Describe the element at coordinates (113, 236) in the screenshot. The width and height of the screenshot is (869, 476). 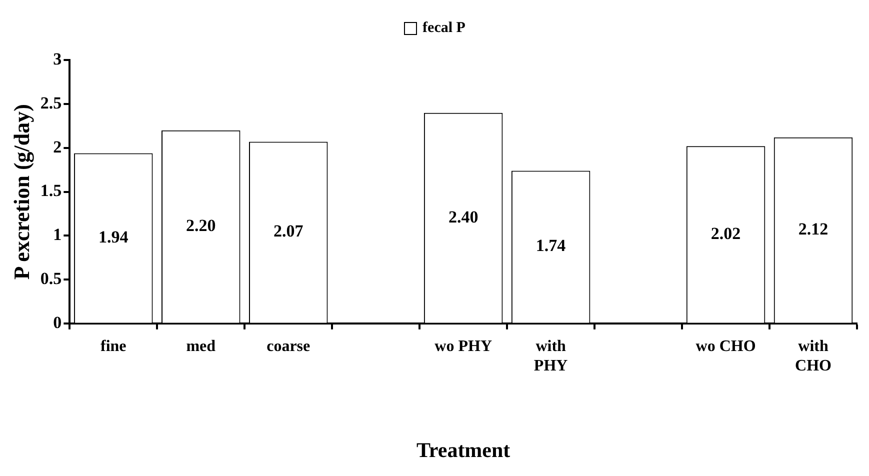
I see `data-label: 1.94` at that location.